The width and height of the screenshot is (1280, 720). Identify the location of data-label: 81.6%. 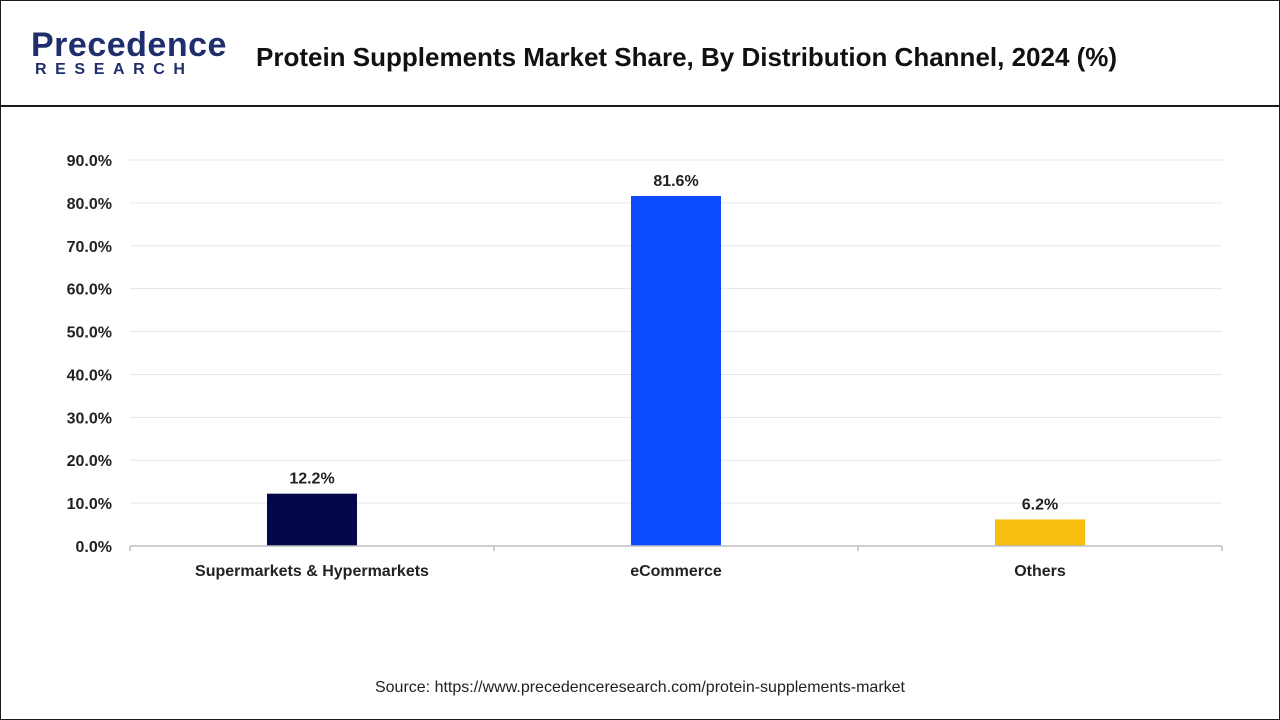
(675, 181).